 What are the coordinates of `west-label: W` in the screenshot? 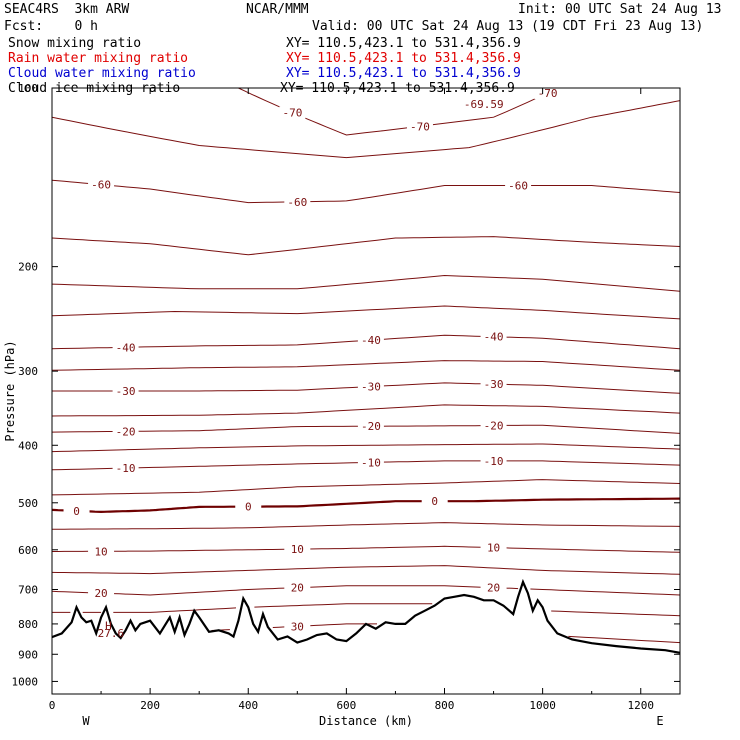 It's located at (86, 721).